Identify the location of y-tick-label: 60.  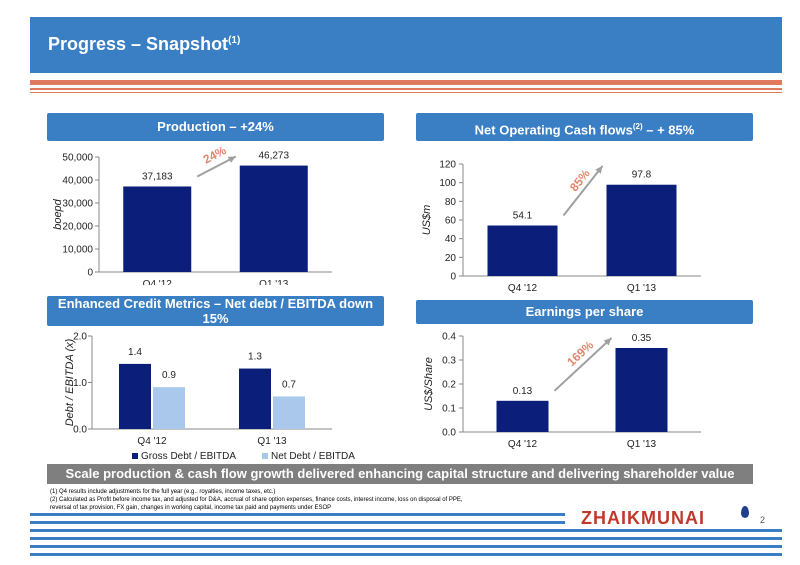
(451, 221).